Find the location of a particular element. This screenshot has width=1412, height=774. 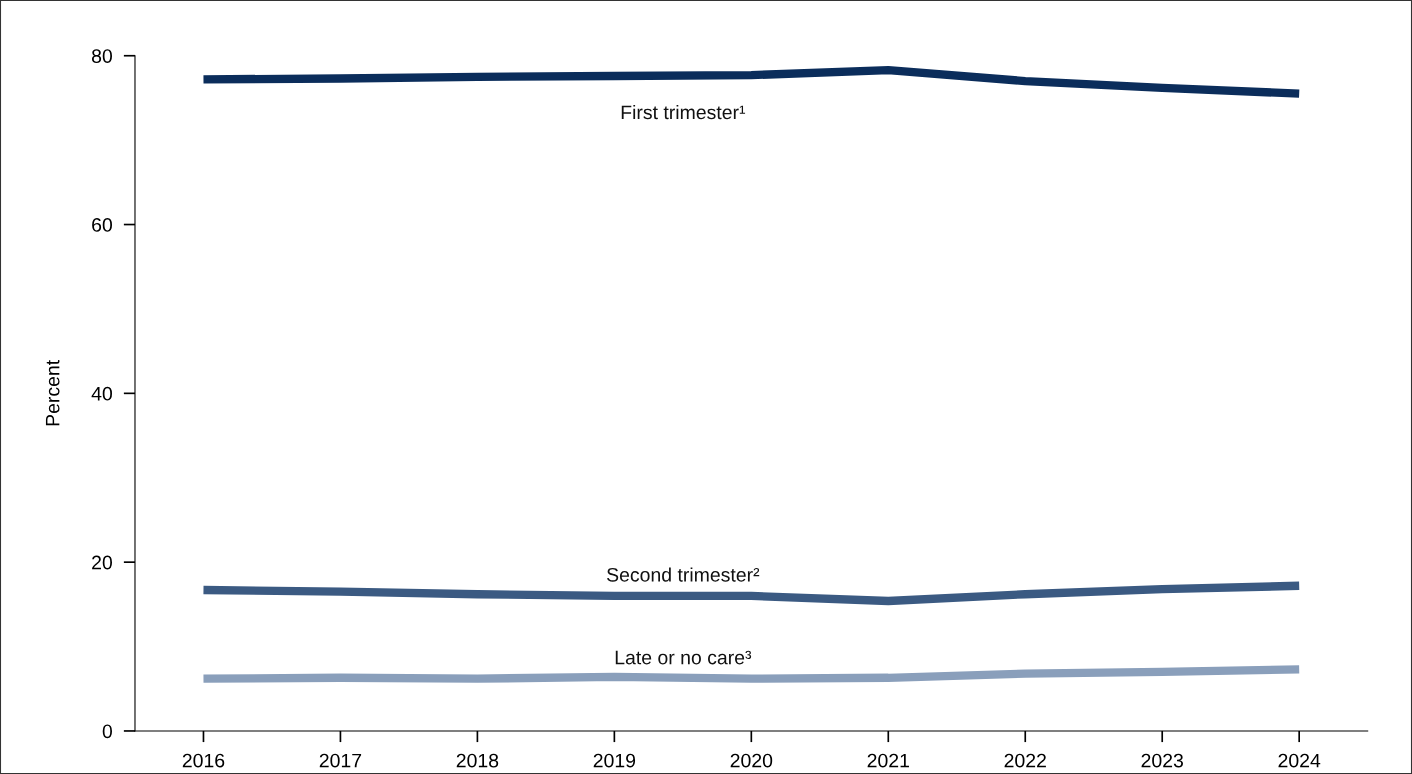

y-tick-label: 80 is located at coordinates (102, 56).